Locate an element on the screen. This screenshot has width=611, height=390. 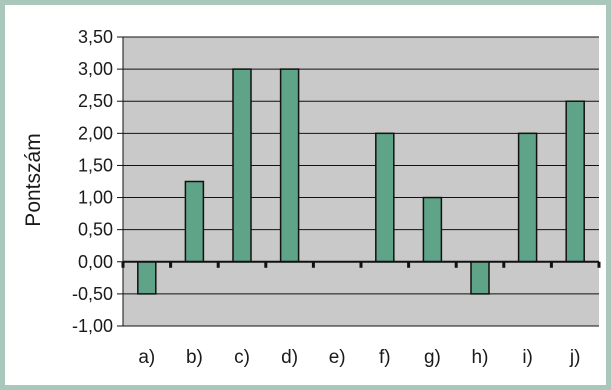
x-tick-label: g) is located at coordinates (432, 357).